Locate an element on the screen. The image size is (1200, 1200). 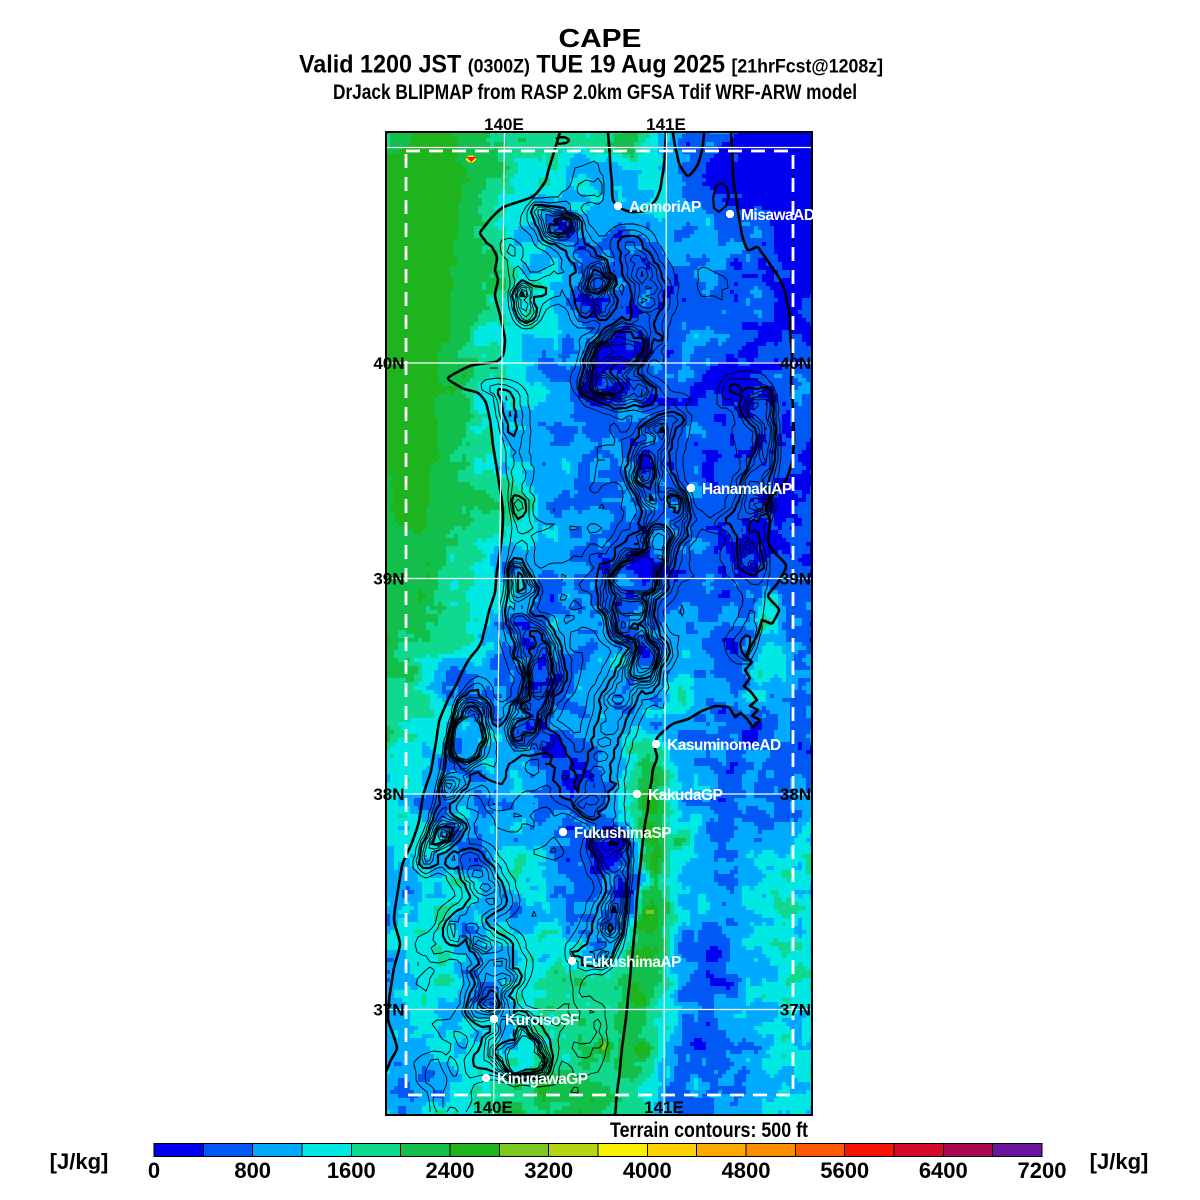
svg-text: HanamakiAP is located at coordinates (747, 489).